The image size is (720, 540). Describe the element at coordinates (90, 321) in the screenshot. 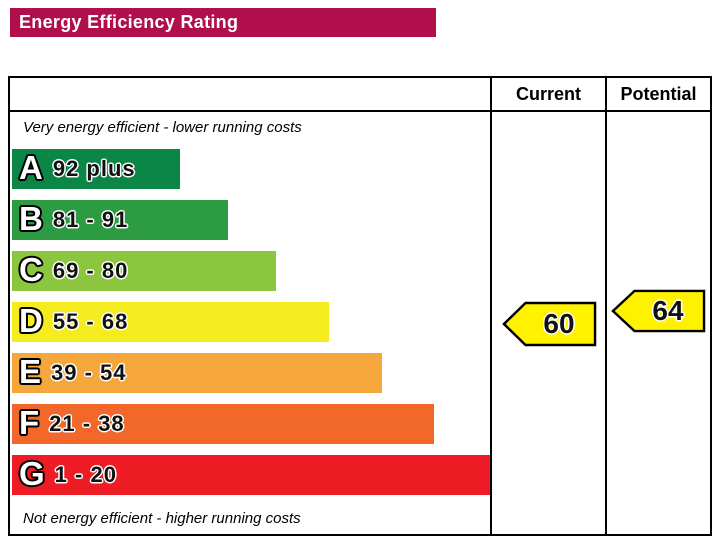

I see `band-range: 55 - 68` at that location.